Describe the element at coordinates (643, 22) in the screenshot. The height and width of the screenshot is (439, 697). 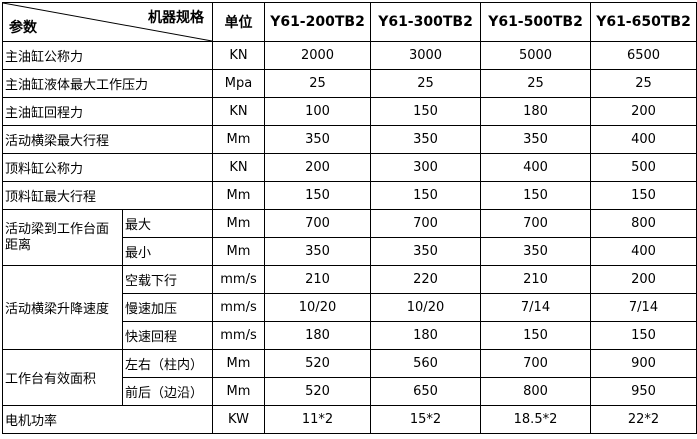
I see `model-header: Y61-650TB2` at that location.